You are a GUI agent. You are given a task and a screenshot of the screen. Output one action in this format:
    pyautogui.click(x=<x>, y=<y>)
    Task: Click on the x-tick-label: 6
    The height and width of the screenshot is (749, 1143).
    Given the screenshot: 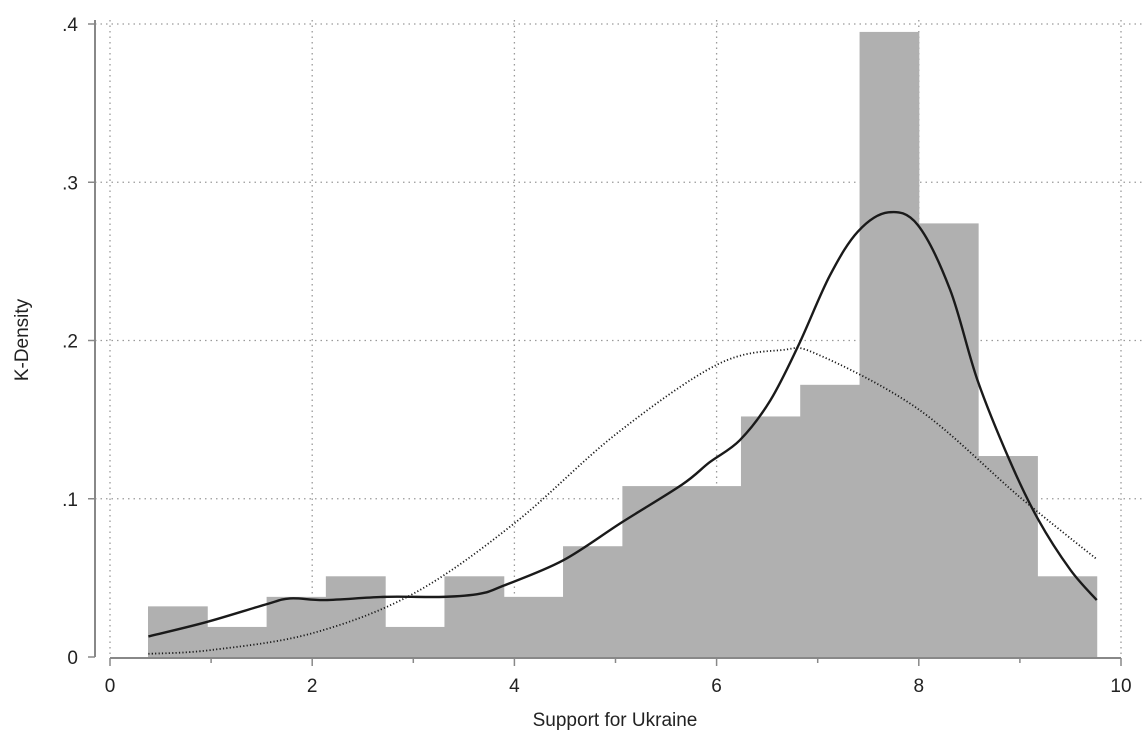 What is the action you would take?
    pyautogui.click(x=716, y=686)
    